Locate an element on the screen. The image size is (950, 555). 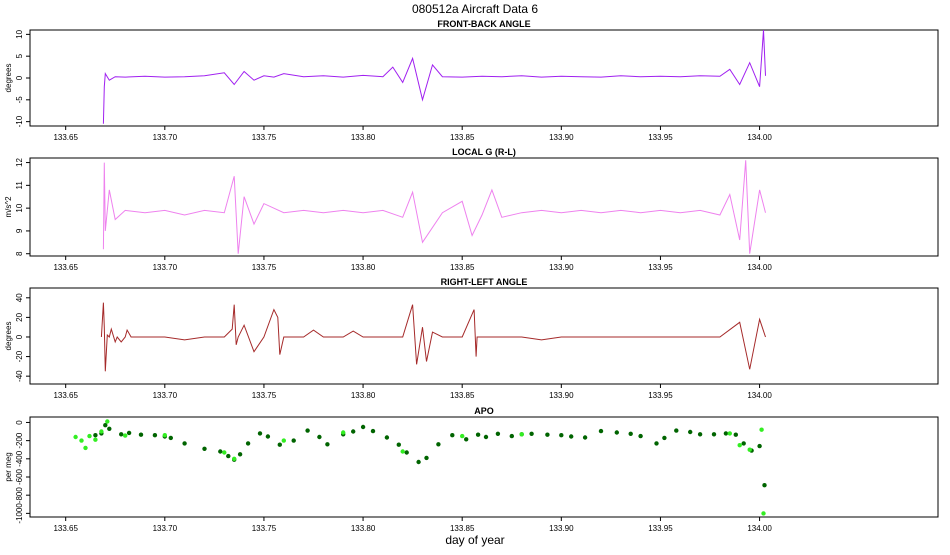
y-tick-label: 40 is located at coordinates (19, 297).